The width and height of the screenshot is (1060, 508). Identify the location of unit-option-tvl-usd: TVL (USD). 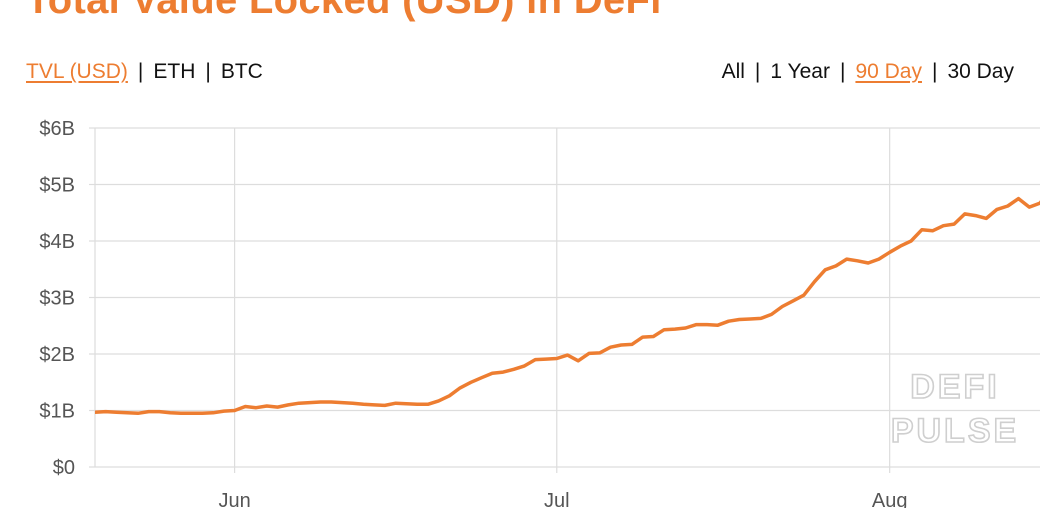
(77, 71).